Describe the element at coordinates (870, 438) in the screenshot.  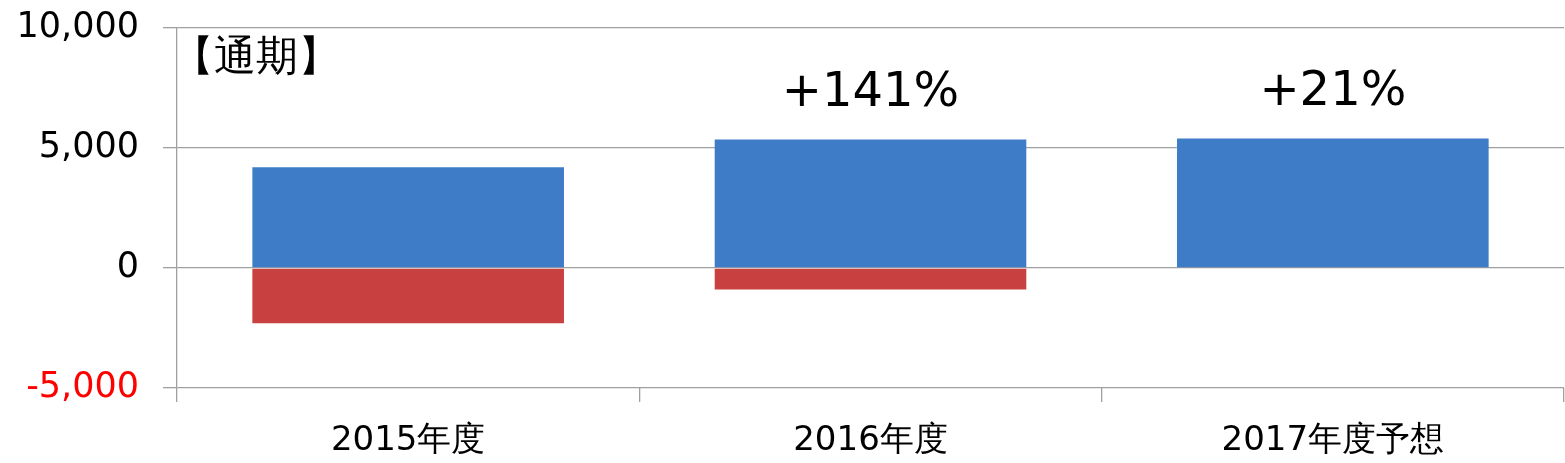
I see `x-tick-label: 2016年度` at that location.